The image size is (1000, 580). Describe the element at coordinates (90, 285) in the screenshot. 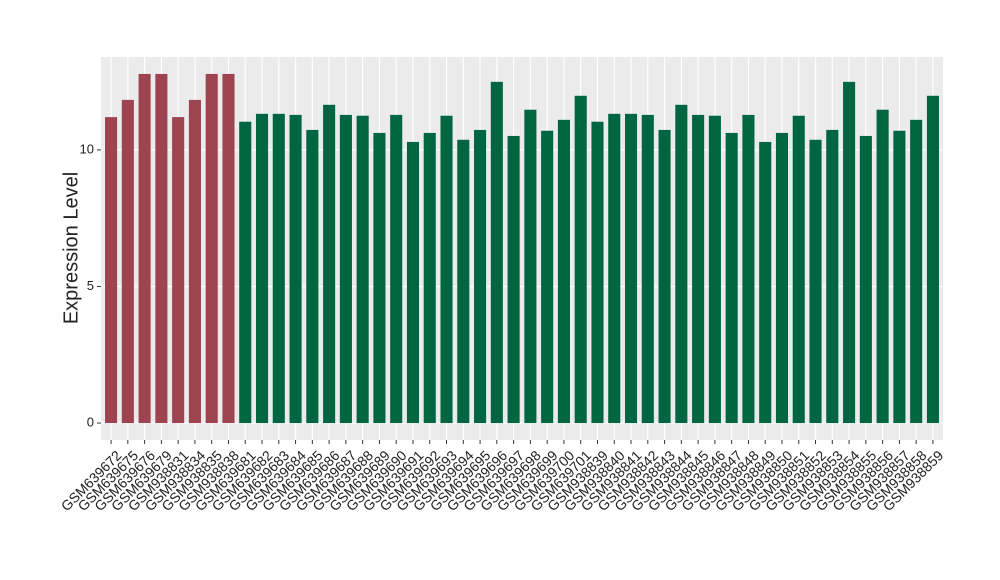

I see `y-tick-label: 5` at that location.